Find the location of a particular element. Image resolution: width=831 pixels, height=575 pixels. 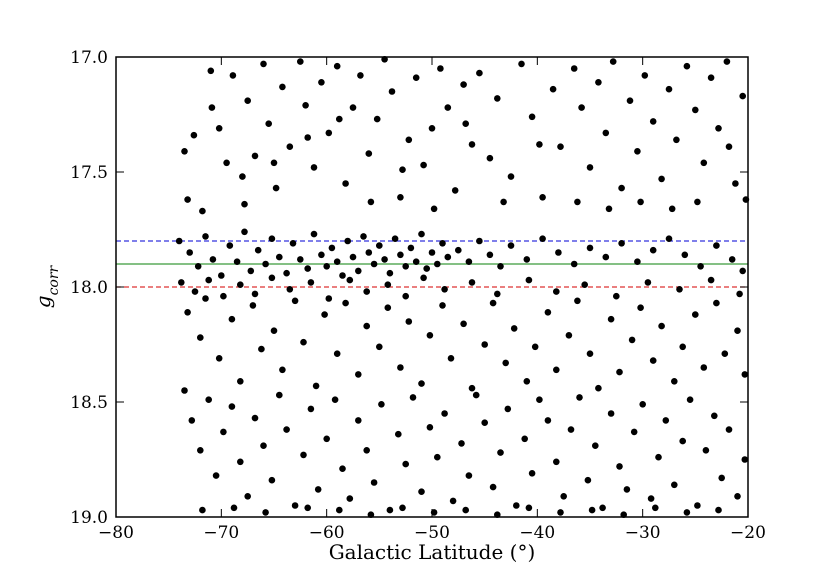

y-tick-label-4: 19.0 is located at coordinates (89, 518).